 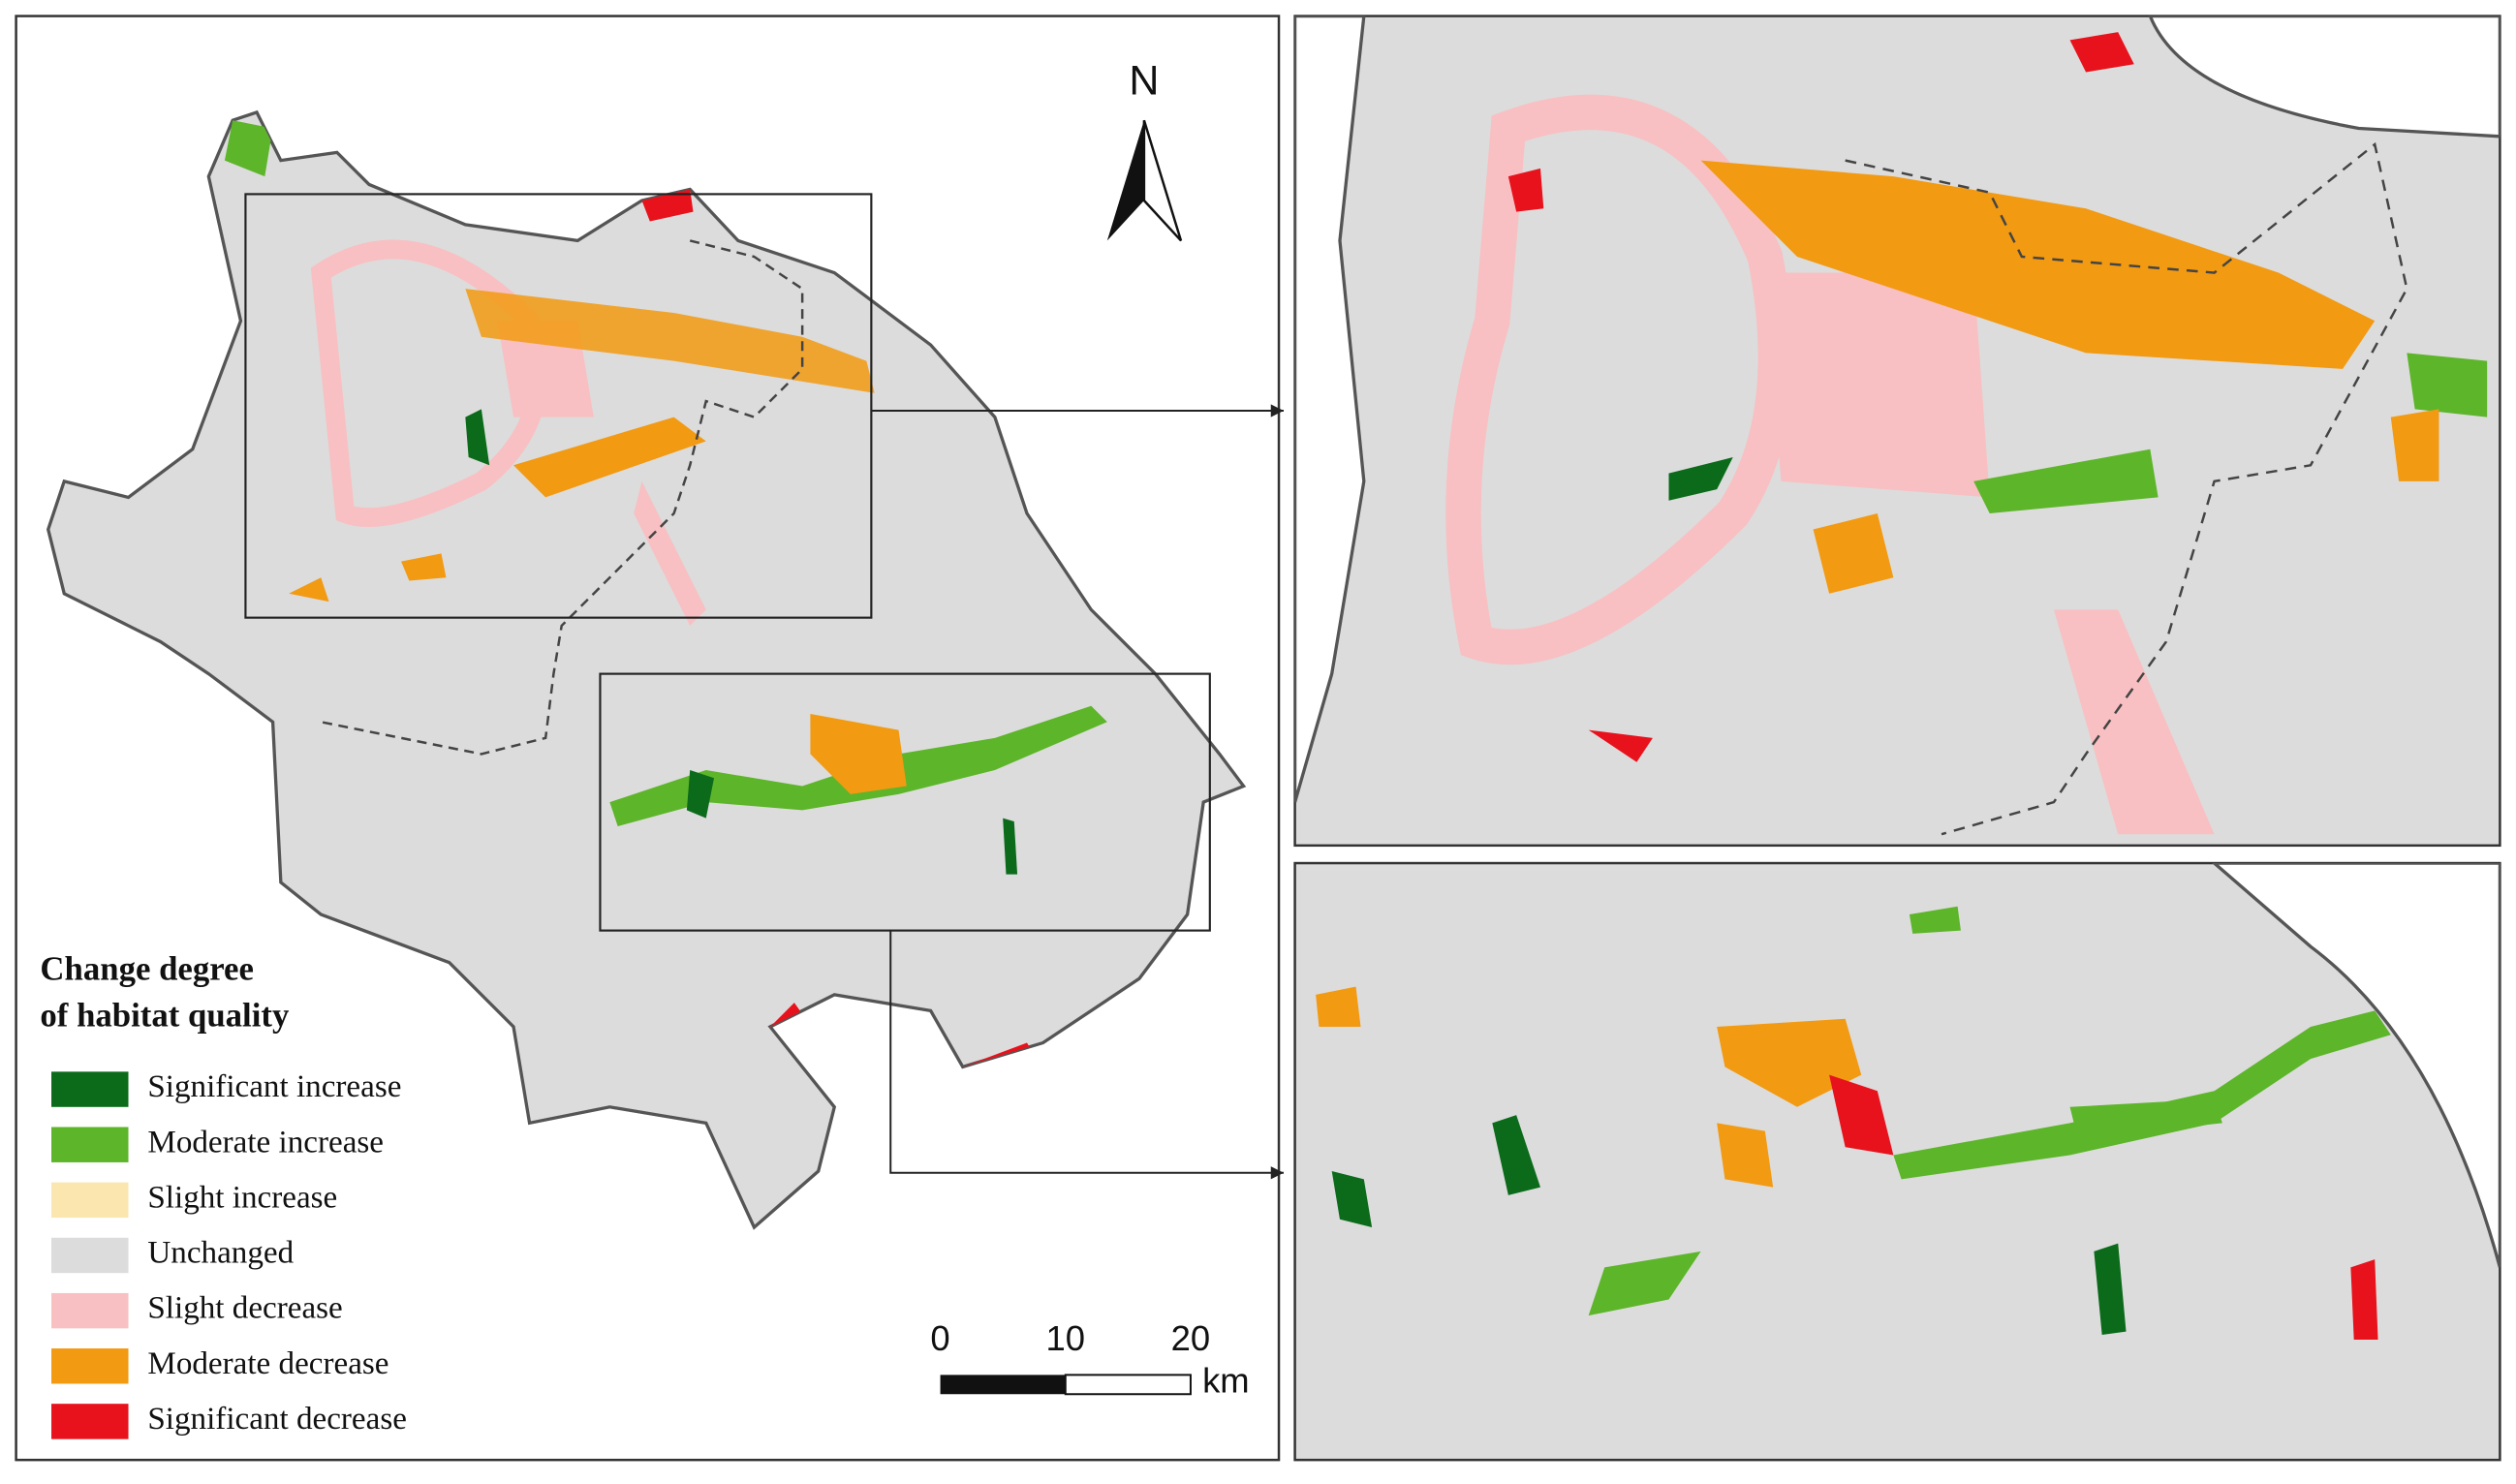 What do you see at coordinates (265, 1141) in the screenshot?
I see `legend-label: Moderate increase` at bounding box center [265, 1141].